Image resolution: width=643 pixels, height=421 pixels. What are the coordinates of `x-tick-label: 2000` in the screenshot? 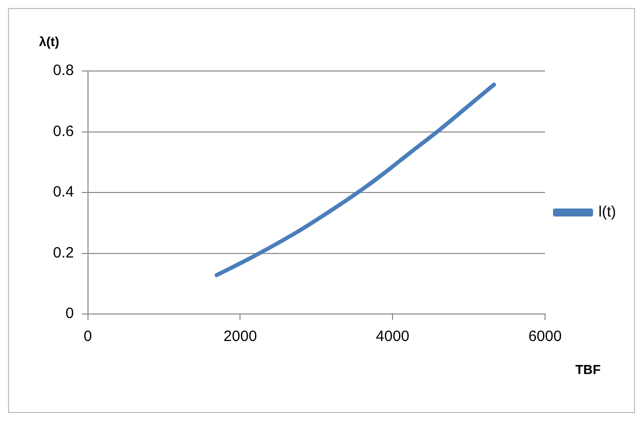 It's located at (240, 337).